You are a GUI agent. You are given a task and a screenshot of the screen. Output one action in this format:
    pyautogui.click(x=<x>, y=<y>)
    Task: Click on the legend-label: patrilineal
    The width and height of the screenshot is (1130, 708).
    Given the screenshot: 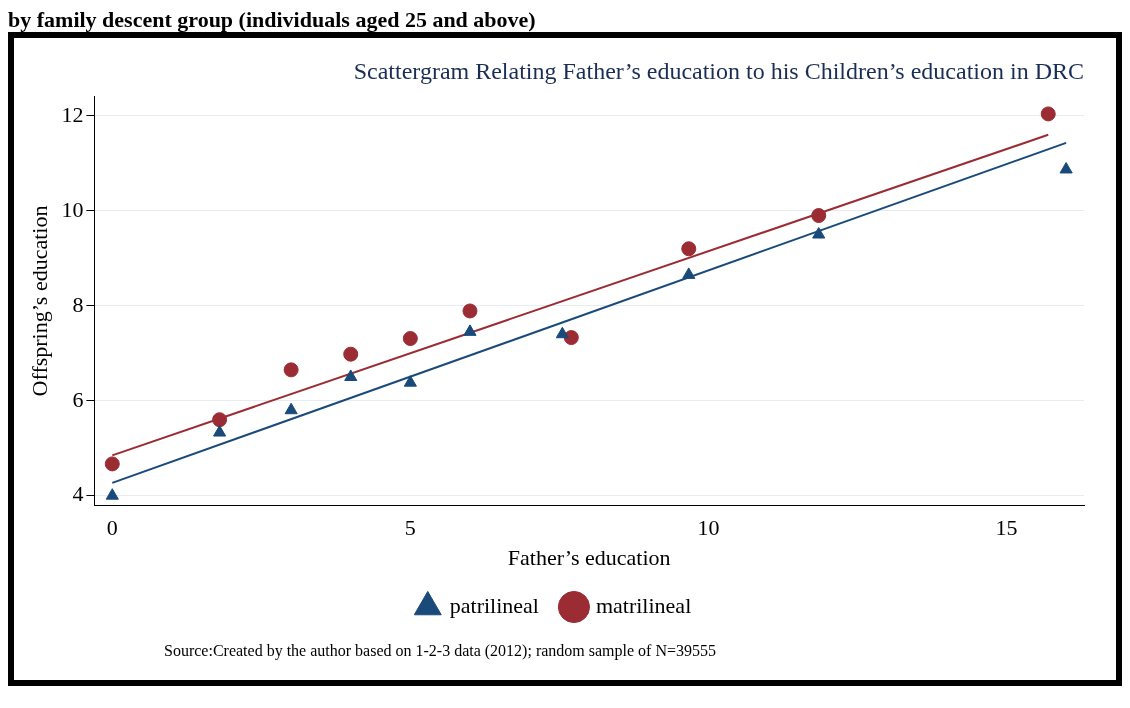 What is the action you would take?
    pyautogui.click(x=494, y=605)
    